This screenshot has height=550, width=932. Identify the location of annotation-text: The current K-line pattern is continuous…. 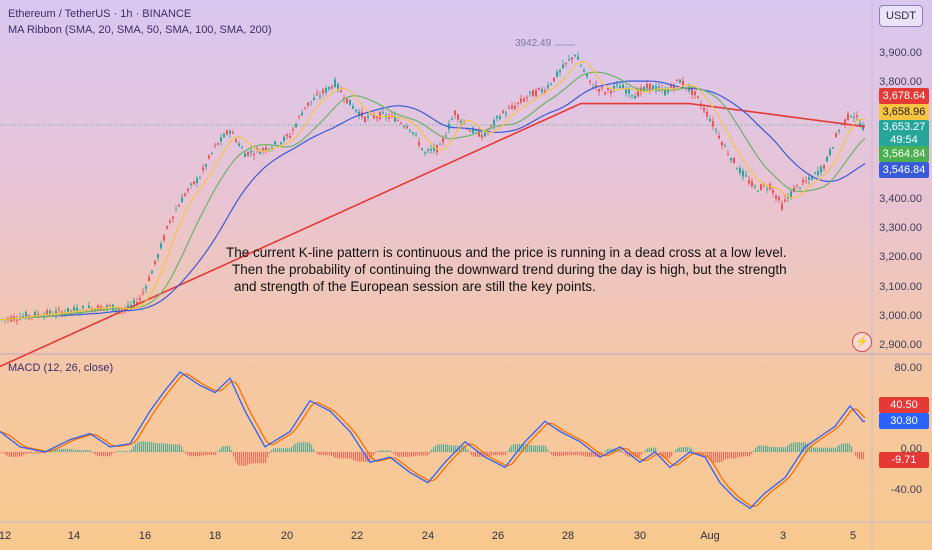
(526, 269).